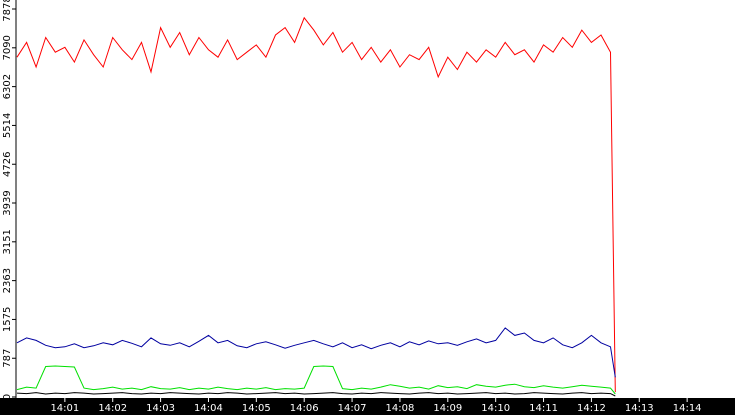  Describe the element at coordinates (7, 125) in the screenshot. I see `y-tick-label: 5514` at that location.